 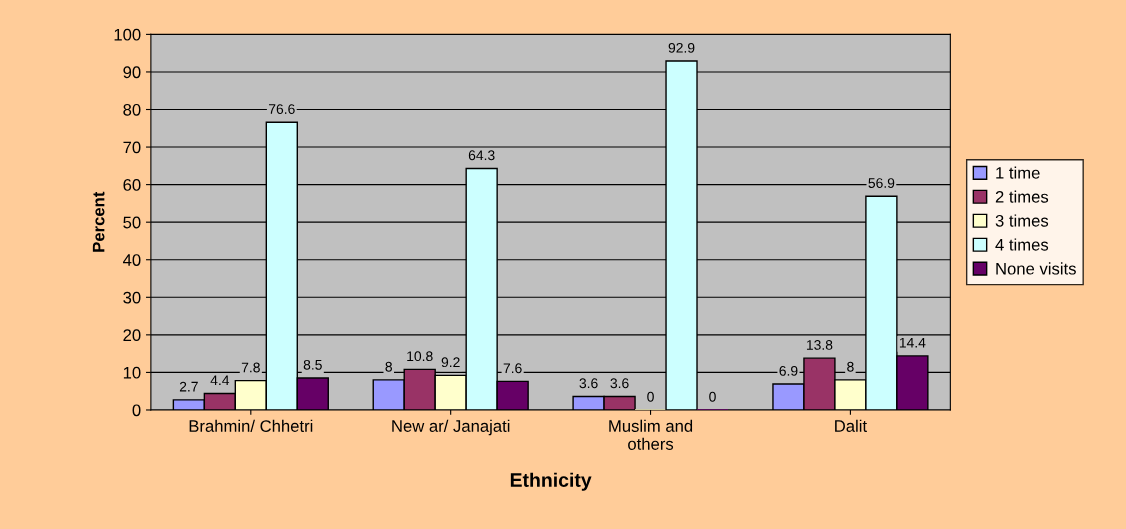 I want to click on x-tick-label: Muslim and others, so click(x=651, y=434).